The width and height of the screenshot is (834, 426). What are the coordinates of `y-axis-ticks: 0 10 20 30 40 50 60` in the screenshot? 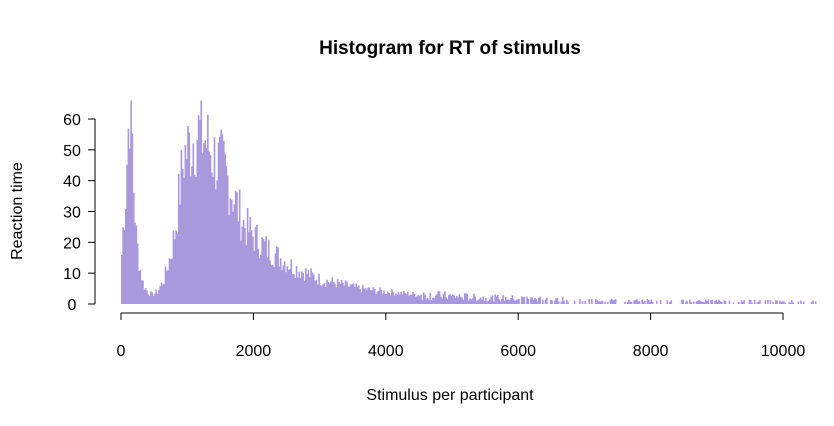 It's located at (79, 213).